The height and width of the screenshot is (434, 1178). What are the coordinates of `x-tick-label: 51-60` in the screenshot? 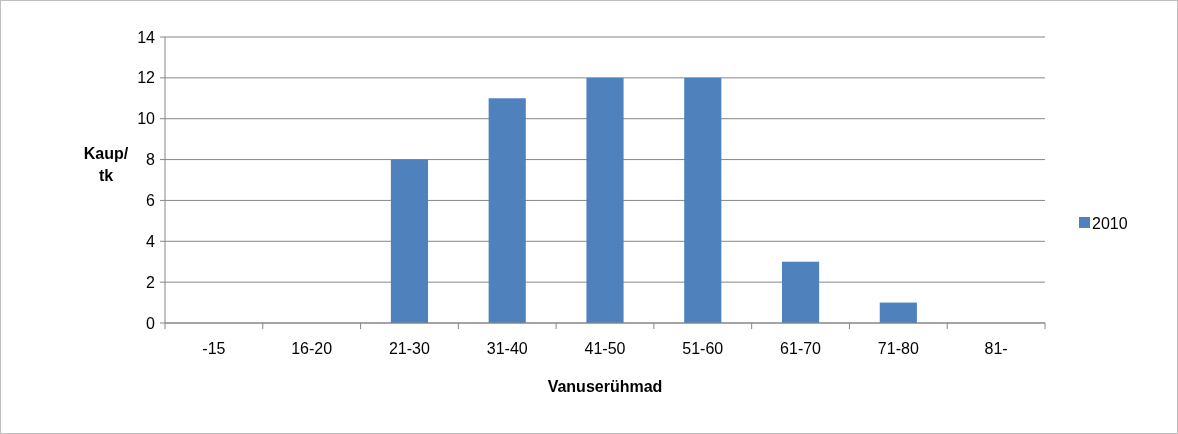 It's located at (703, 348).